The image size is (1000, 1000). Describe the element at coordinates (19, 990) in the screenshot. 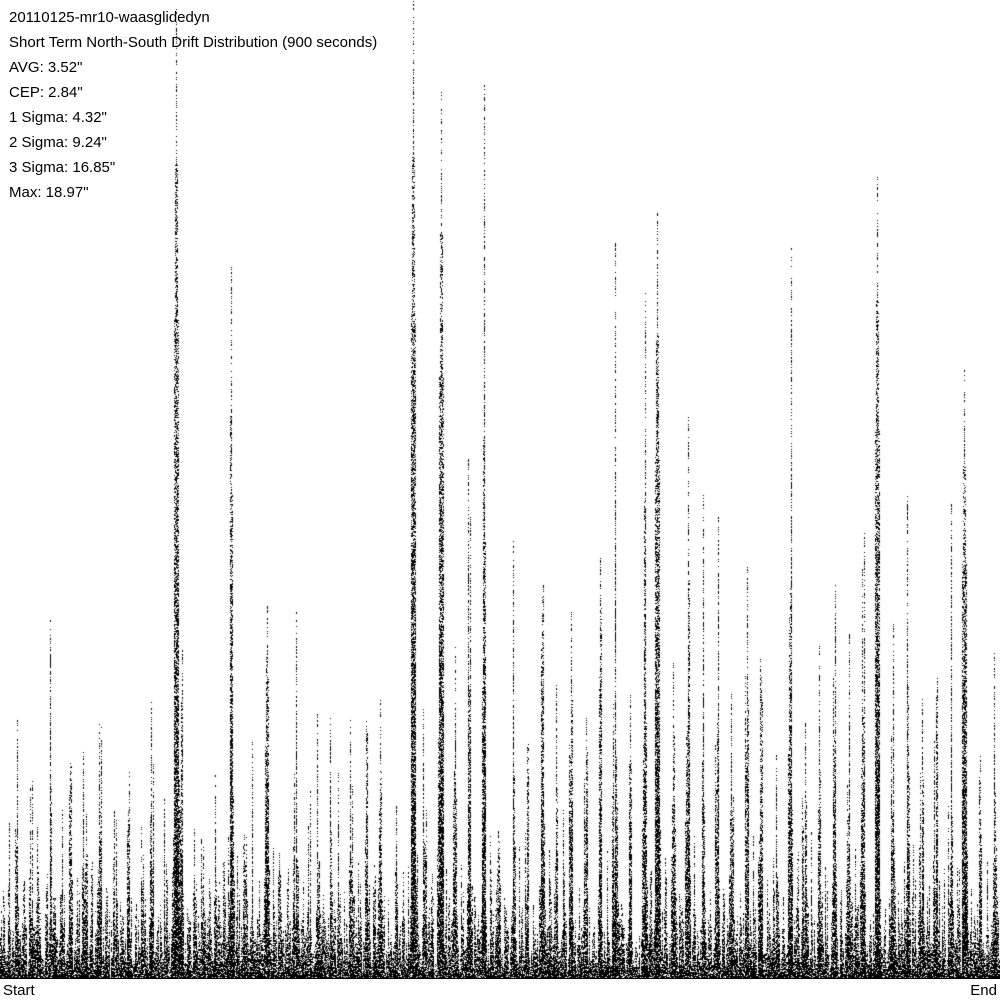

I see `x-axis-start-label: Start` at that location.